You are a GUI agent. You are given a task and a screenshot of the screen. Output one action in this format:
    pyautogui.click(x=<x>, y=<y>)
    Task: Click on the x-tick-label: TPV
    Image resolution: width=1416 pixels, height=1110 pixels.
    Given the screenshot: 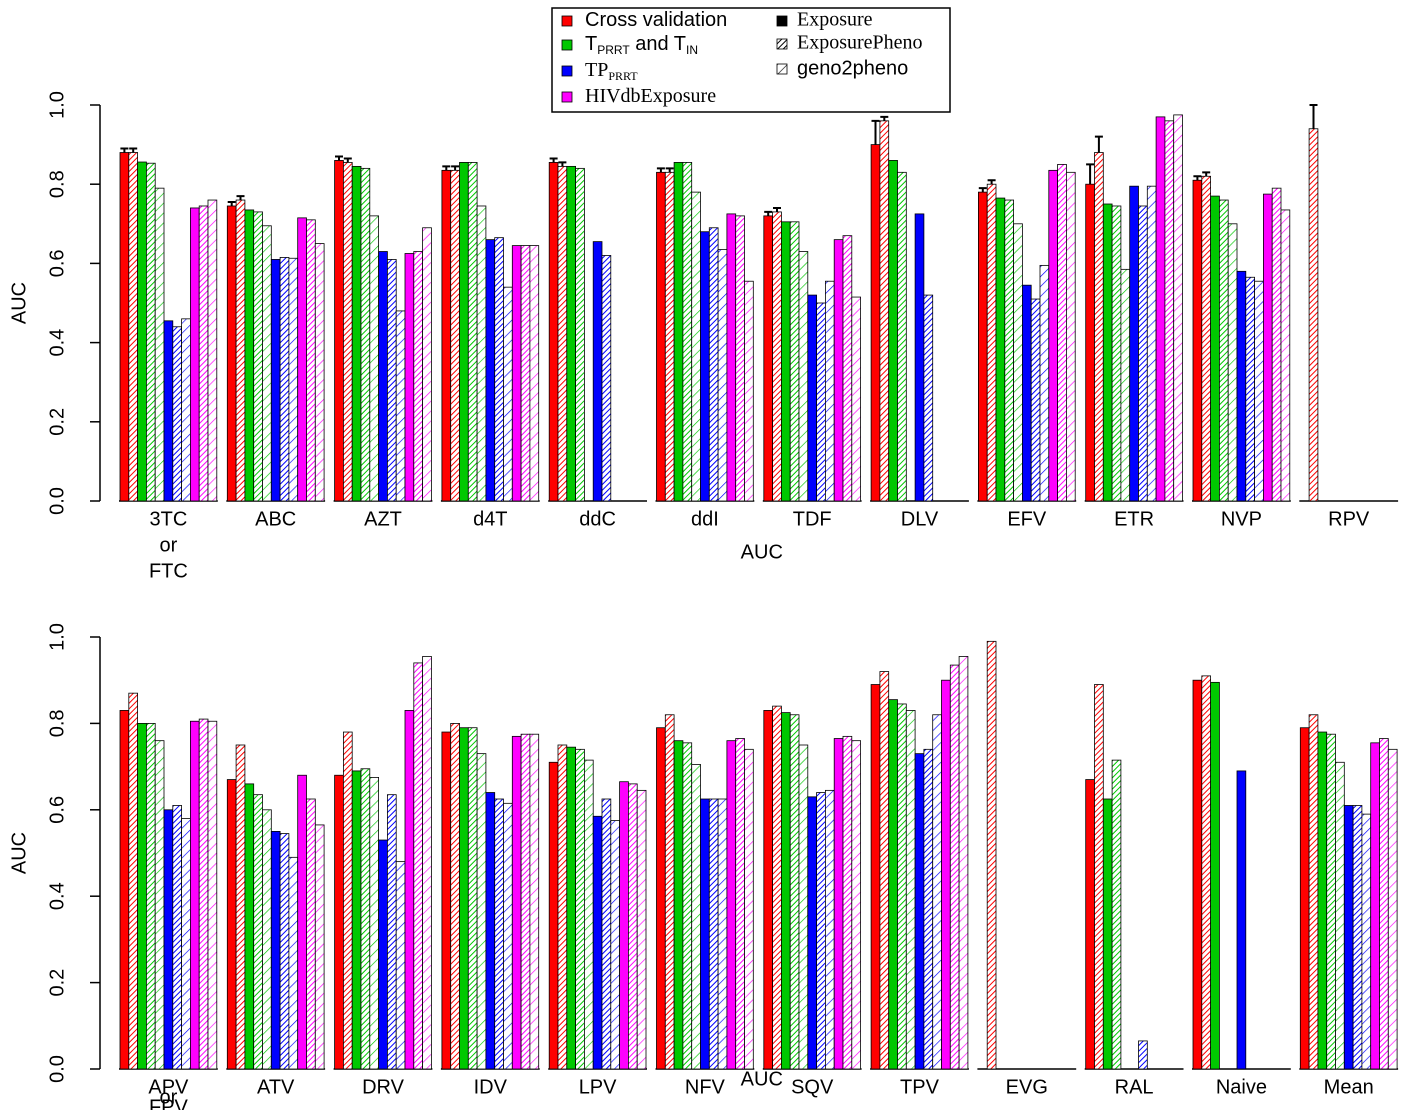 What is the action you would take?
    pyautogui.click(x=920, y=1087)
    